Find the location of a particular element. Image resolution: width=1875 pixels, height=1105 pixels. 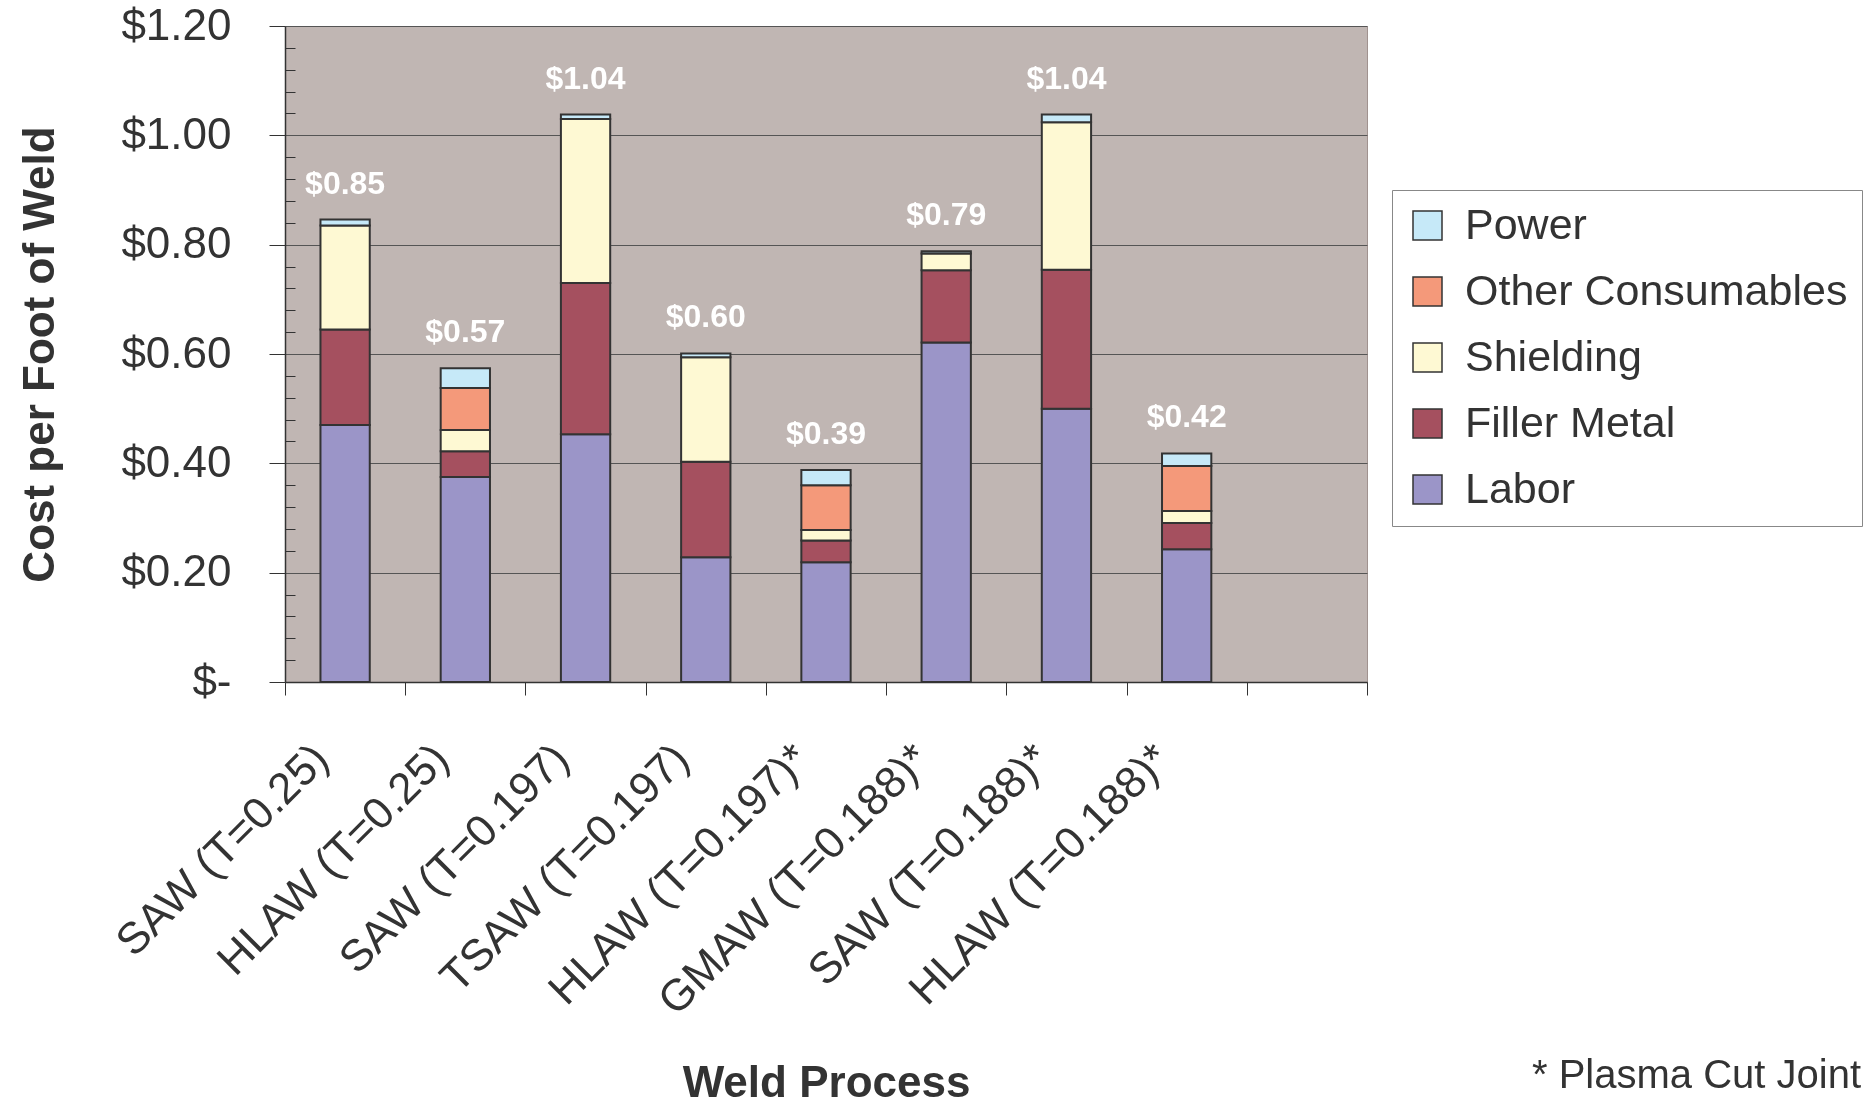

text: * Plasma Cut Joint is located at coordinates (1696, 1074).